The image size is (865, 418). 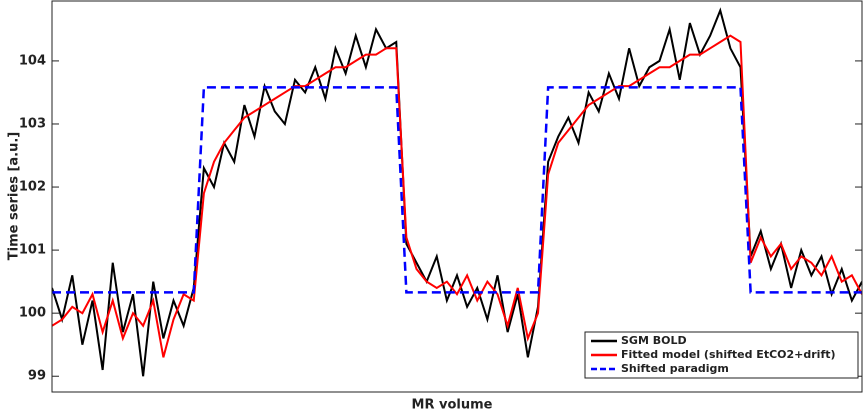 What do you see at coordinates (675, 368) in the screenshot?
I see `legend-label: Shifted paradigm` at bounding box center [675, 368].